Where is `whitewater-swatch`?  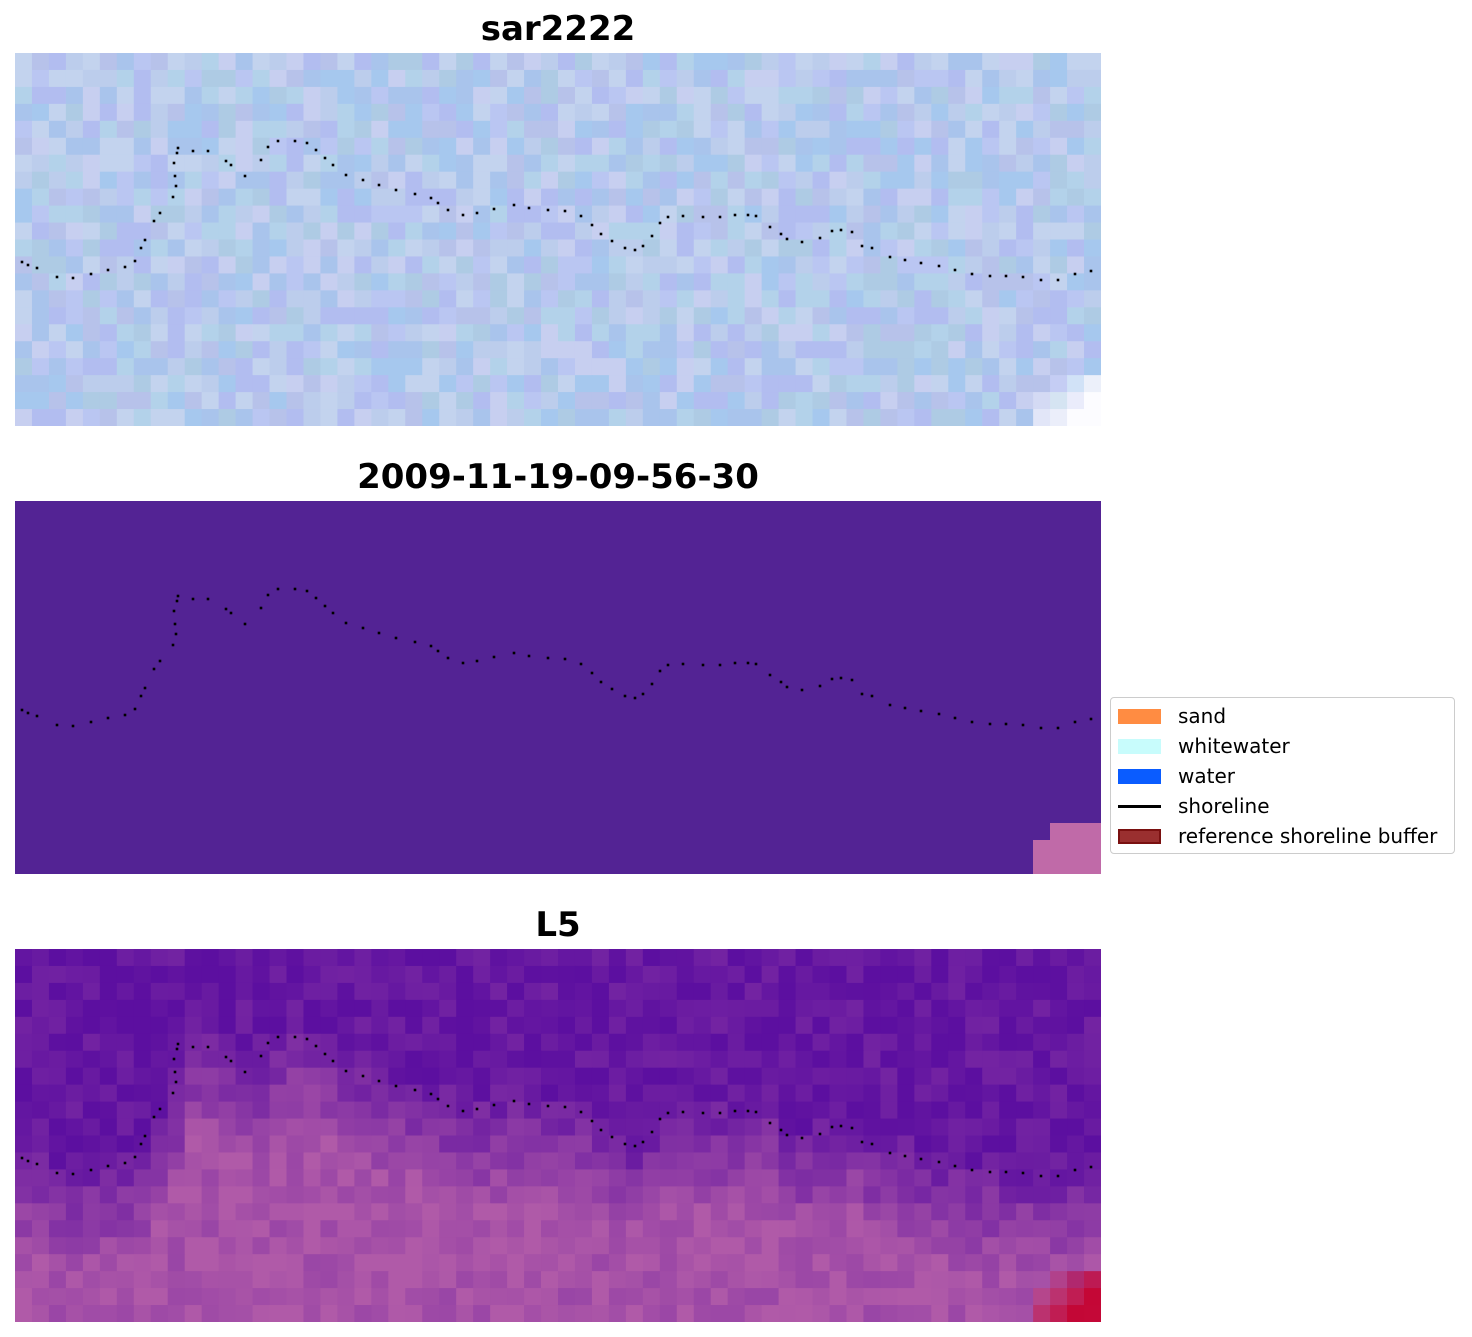
whitewater-swatch is located at coordinates (1139, 746).